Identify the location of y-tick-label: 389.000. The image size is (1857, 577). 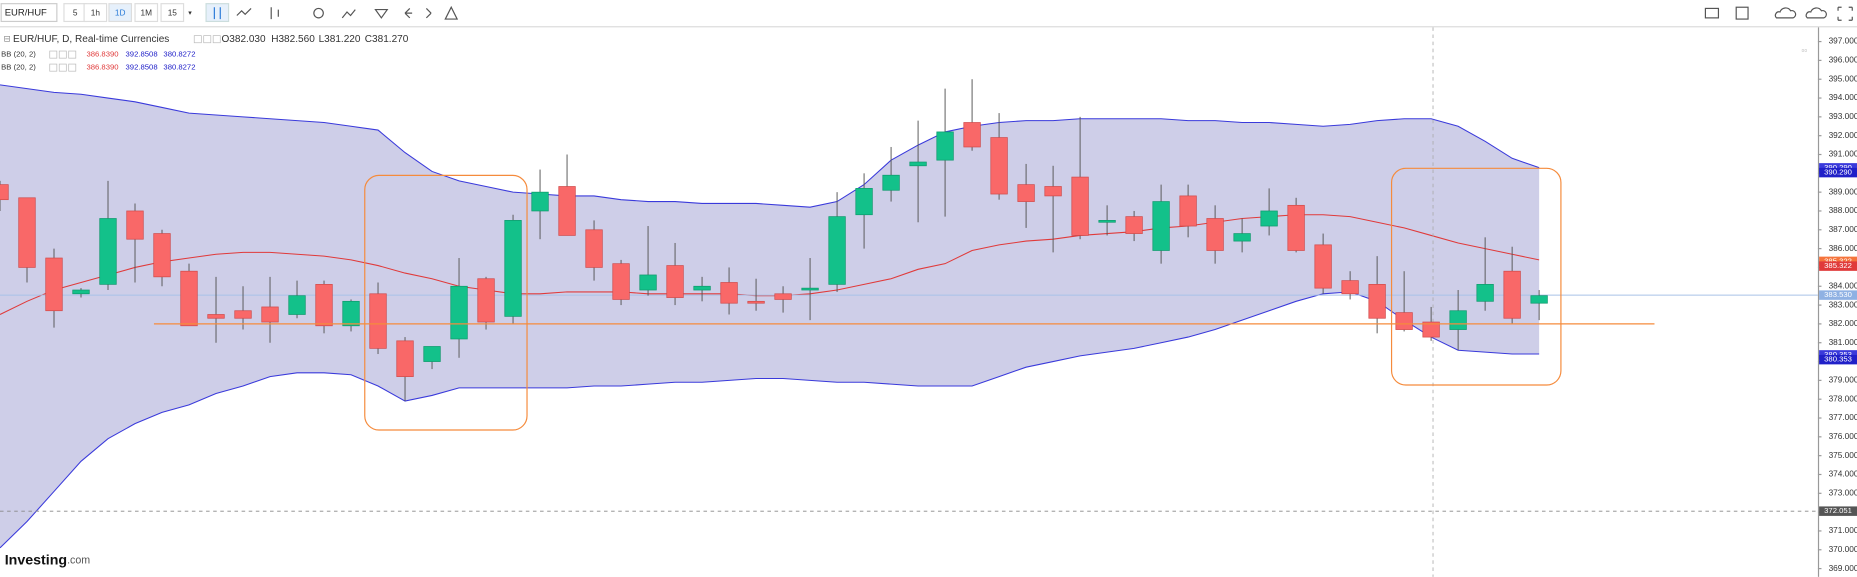
(1843, 191).